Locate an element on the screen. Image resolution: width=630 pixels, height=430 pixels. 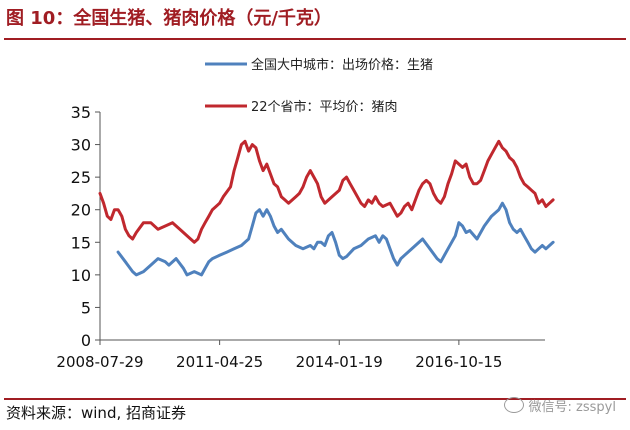
footer-rule is located at coordinates (315, 399).